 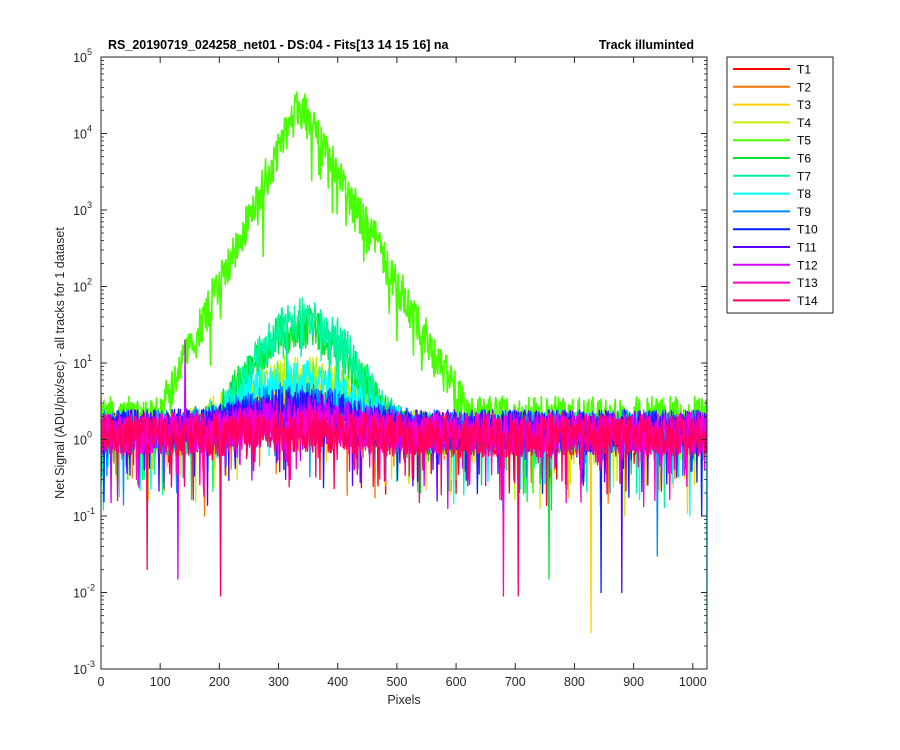 What do you see at coordinates (807, 230) in the screenshot?
I see `legend-label-t10: T10` at bounding box center [807, 230].